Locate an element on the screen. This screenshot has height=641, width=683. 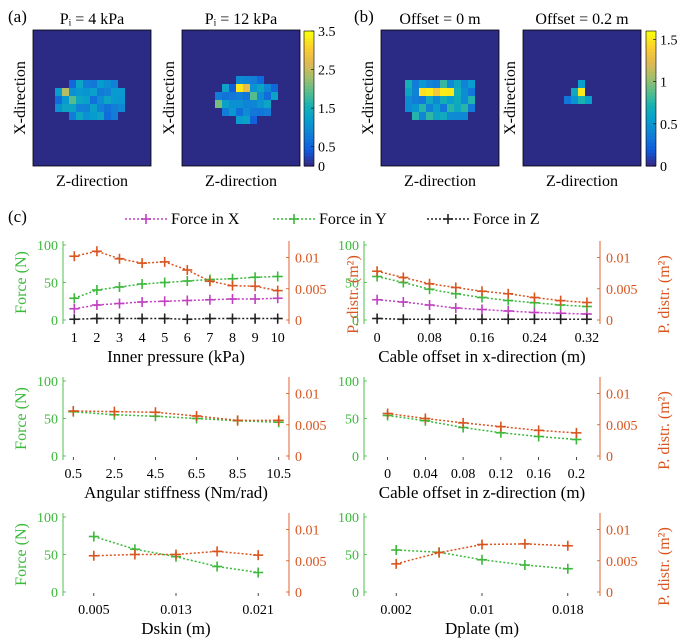
x-tick-label: 0.002 is located at coordinates (396, 610).